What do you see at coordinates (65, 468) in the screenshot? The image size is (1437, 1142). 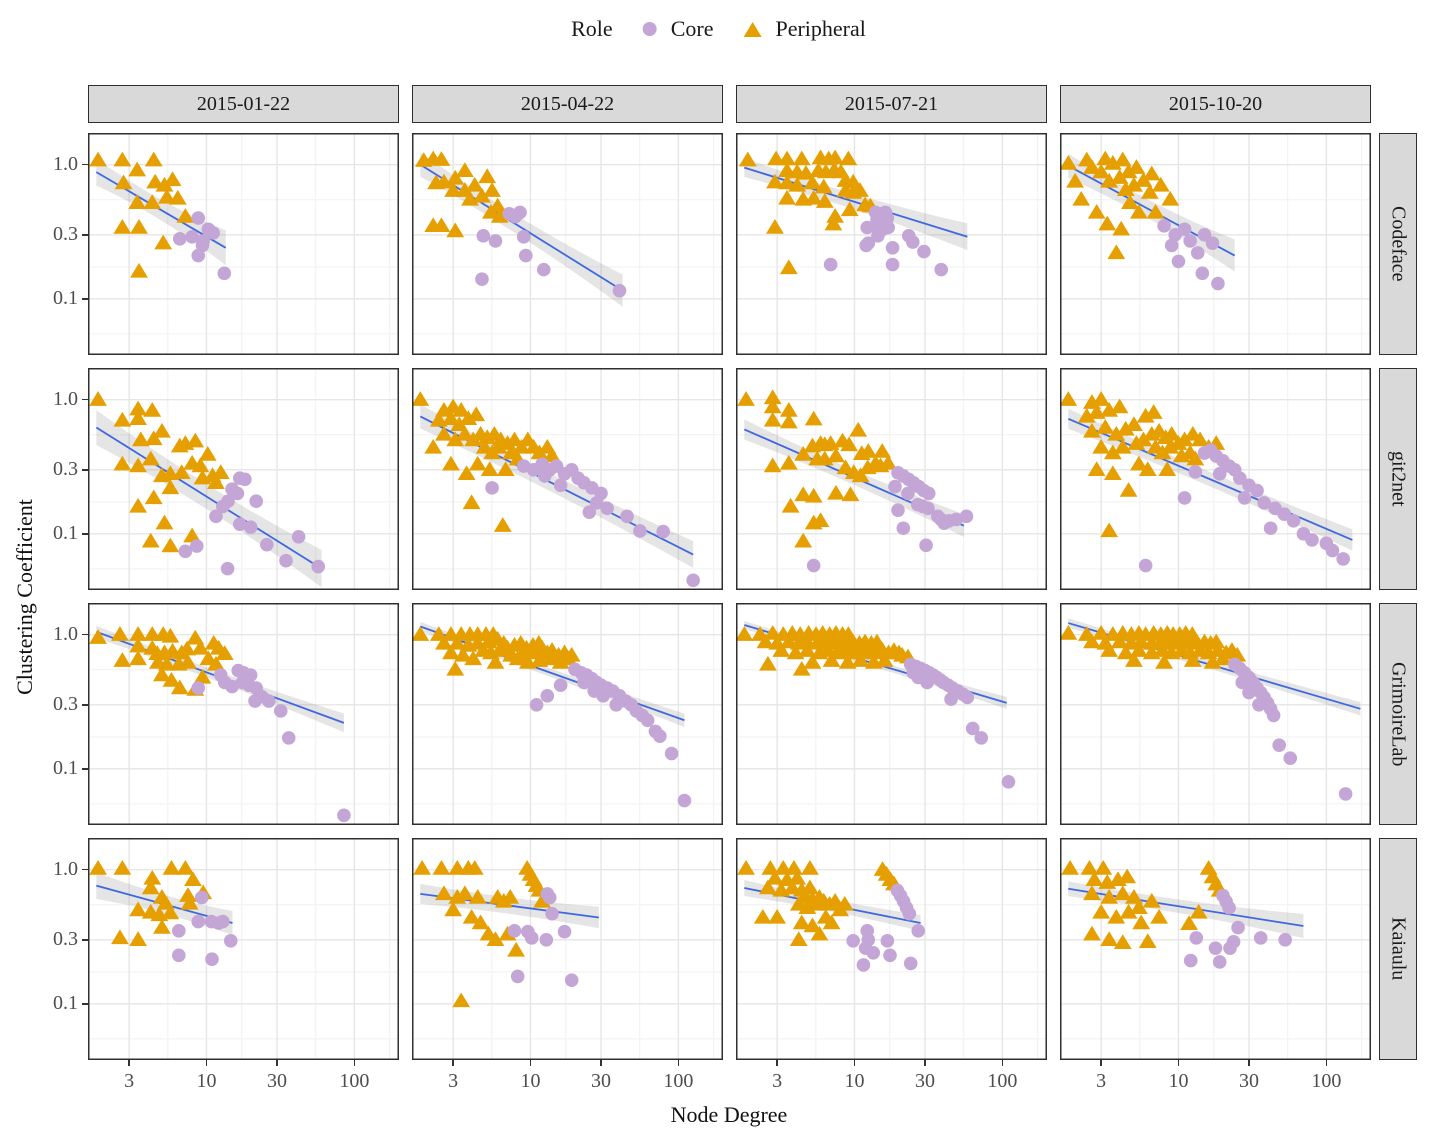 I see `y-tick-label: 0.3` at bounding box center [65, 468].